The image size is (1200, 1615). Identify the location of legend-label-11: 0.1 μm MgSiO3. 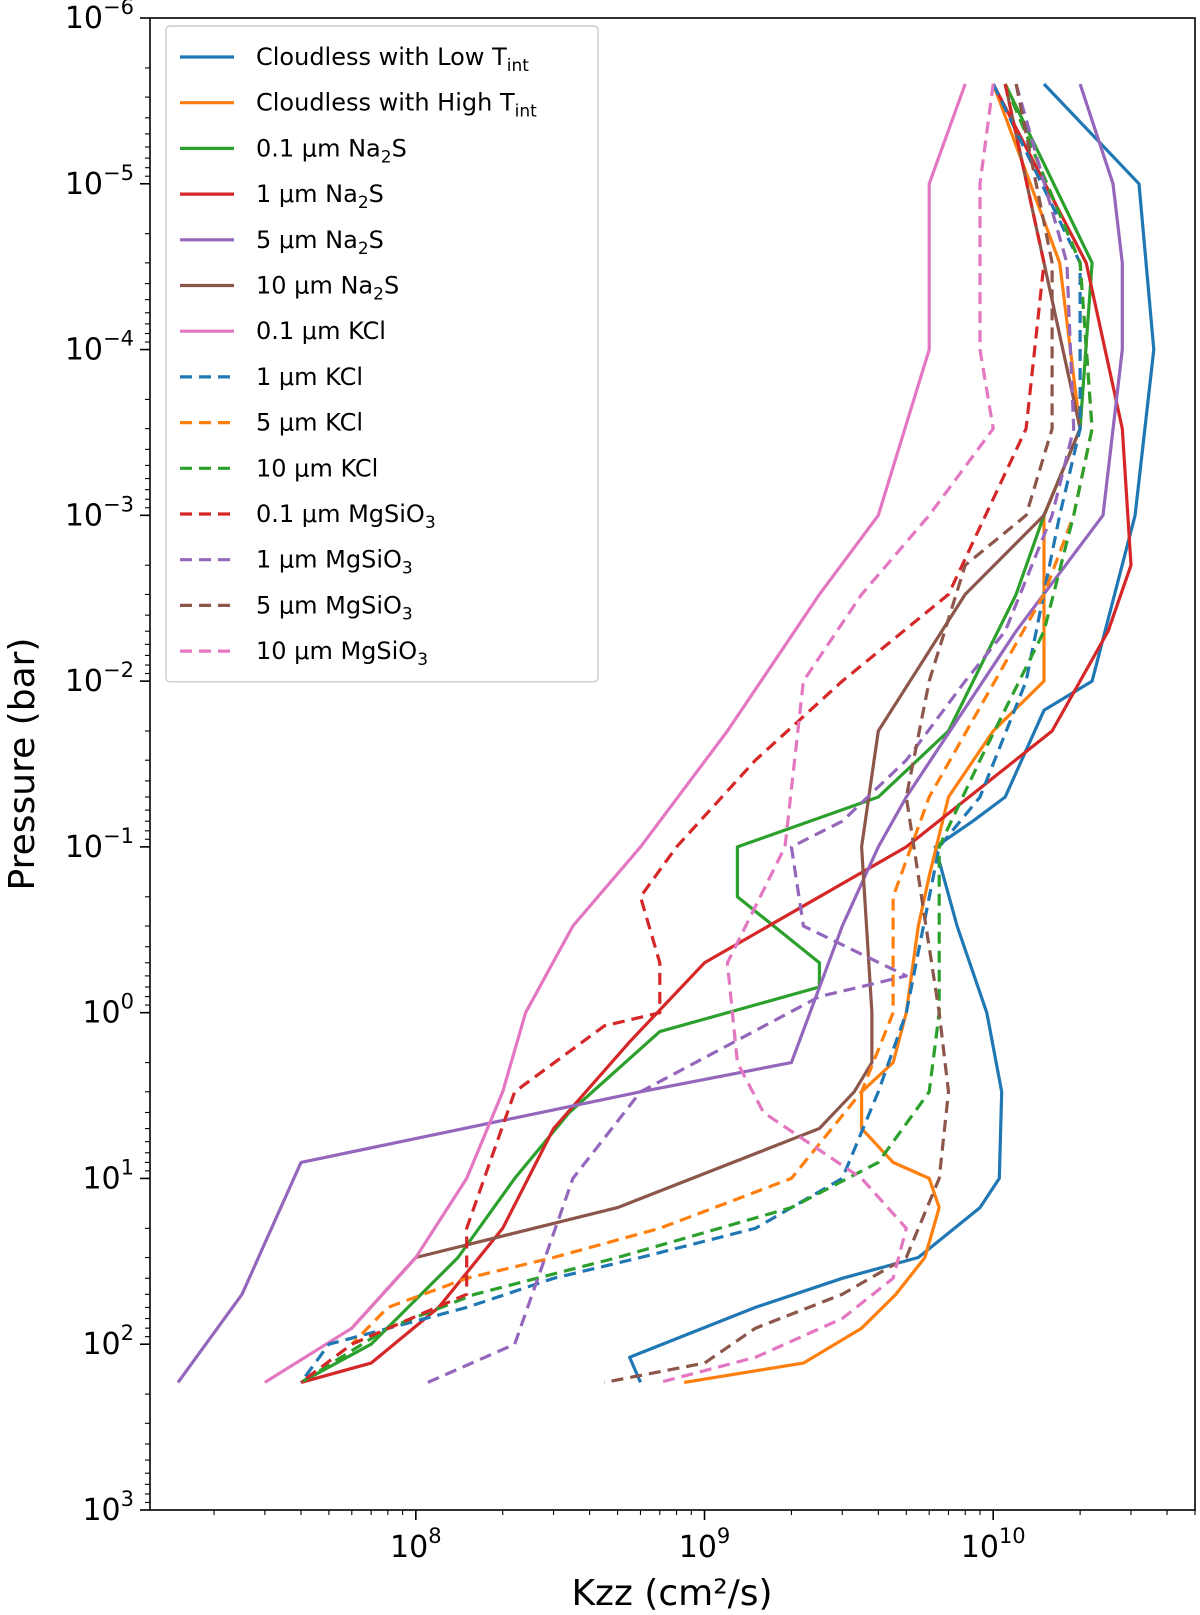
(346, 516).